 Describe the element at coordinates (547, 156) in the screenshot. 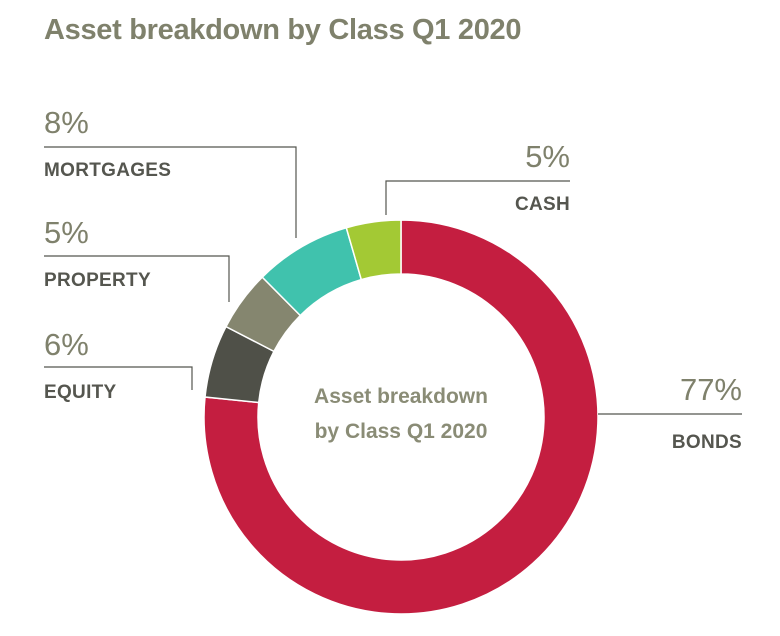

I see `cash-percent-label: 5%` at that location.